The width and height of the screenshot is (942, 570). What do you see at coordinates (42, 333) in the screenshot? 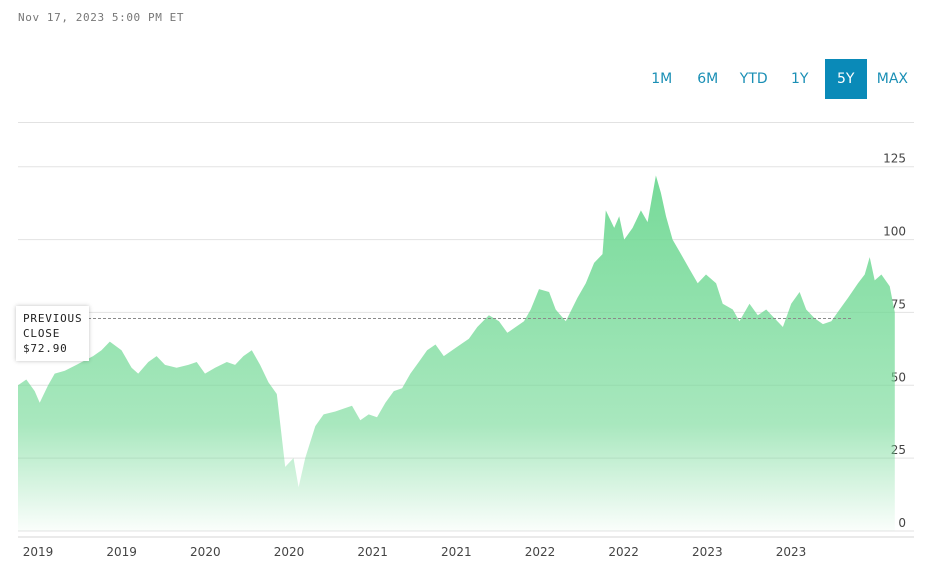
I see `tooltip-label-line2: CLOSE` at bounding box center [42, 333].